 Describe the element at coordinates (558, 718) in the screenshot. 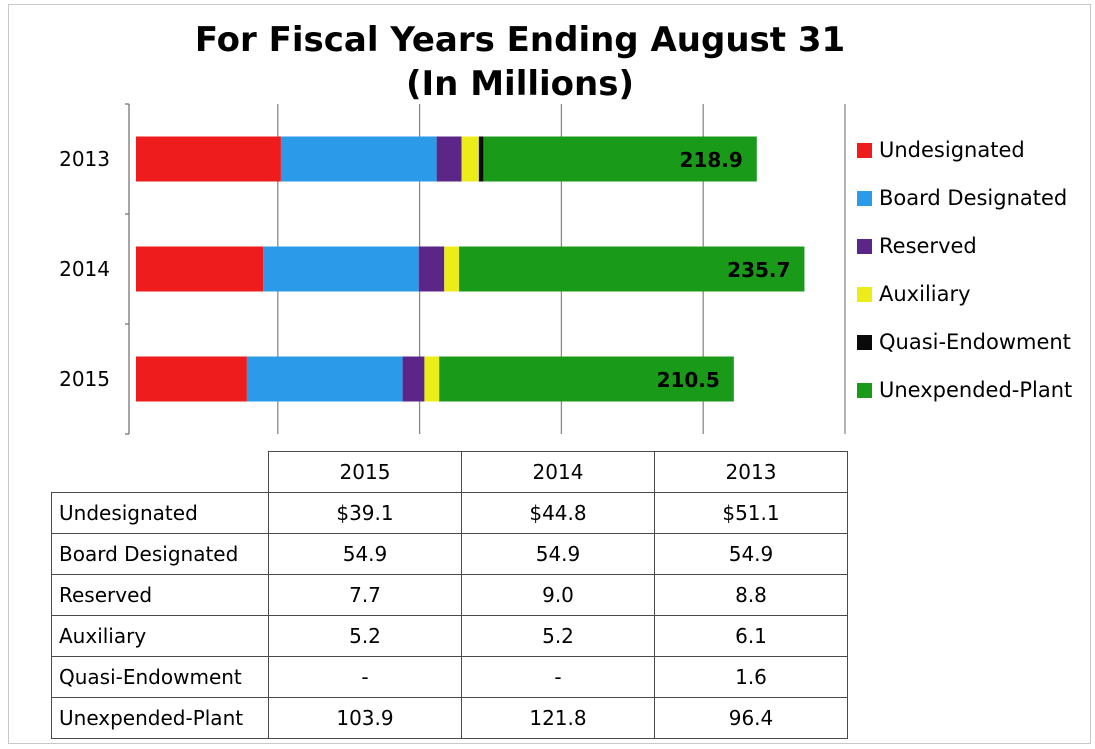

I see `table-cell: 121.8` at that location.